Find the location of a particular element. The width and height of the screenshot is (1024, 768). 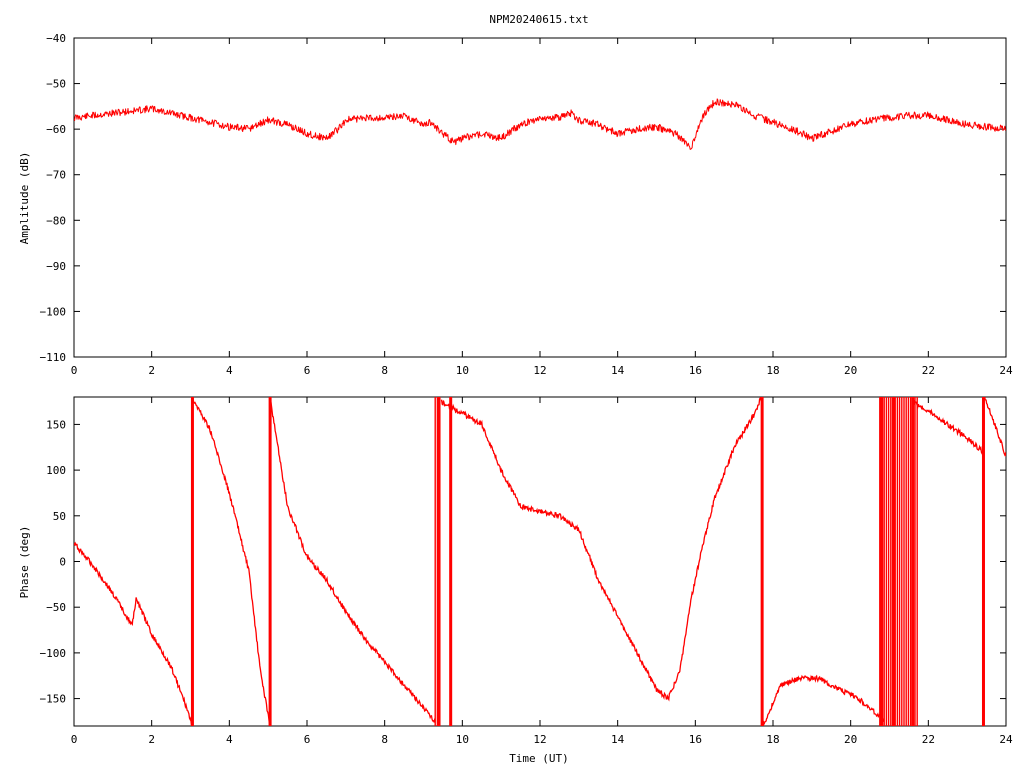

0-x-tick-label: 12 is located at coordinates (539, 370).